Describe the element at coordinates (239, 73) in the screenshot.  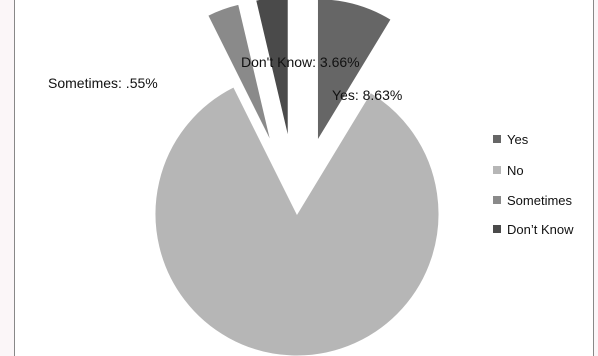
I see `pie-slice-sometimes` at that location.